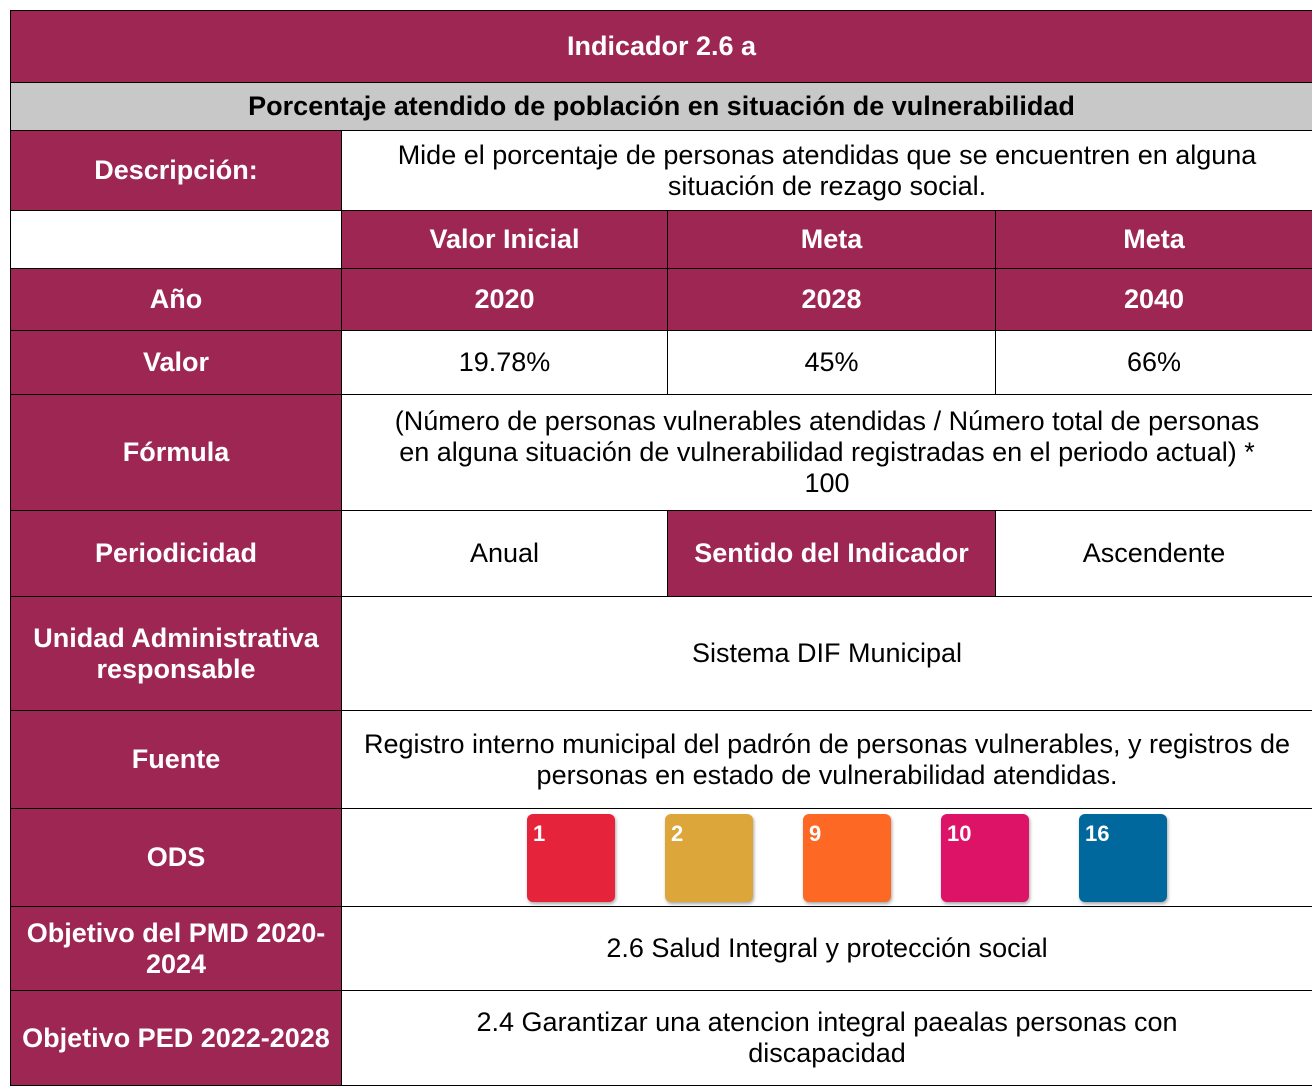 The width and height of the screenshot is (1312, 1086). I want to click on row-label: Fórmula, so click(176, 453).